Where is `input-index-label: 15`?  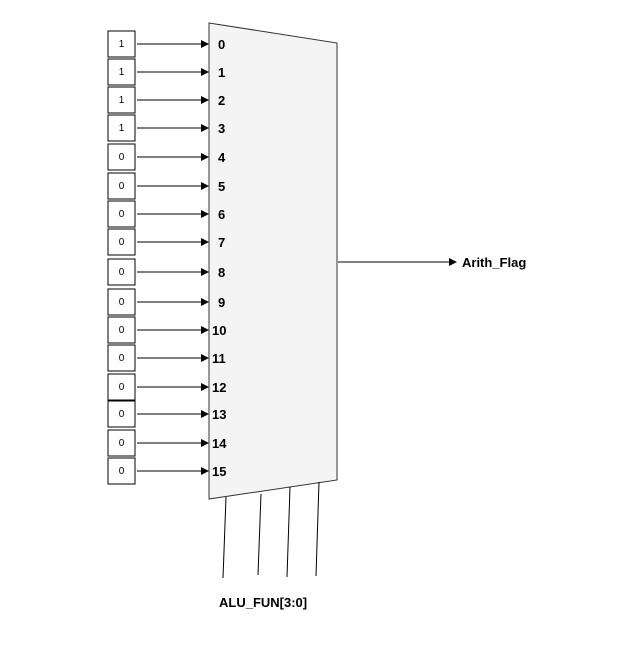 input-index-label: 15 is located at coordinates (219, 471).